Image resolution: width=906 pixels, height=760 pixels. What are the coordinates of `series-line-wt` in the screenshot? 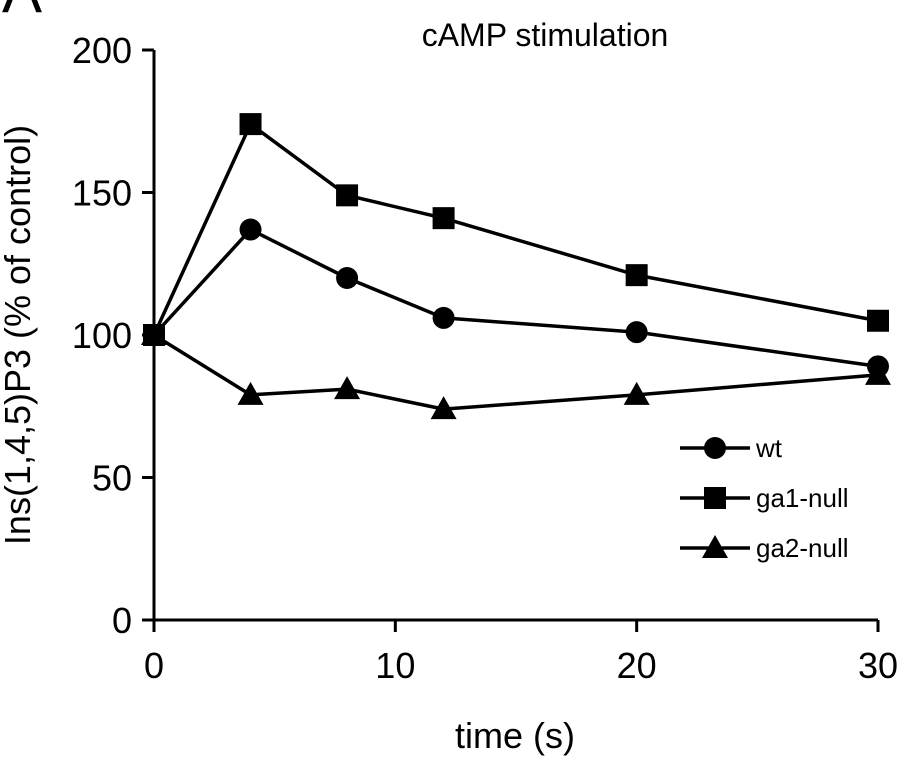 It's located at (515, 298).